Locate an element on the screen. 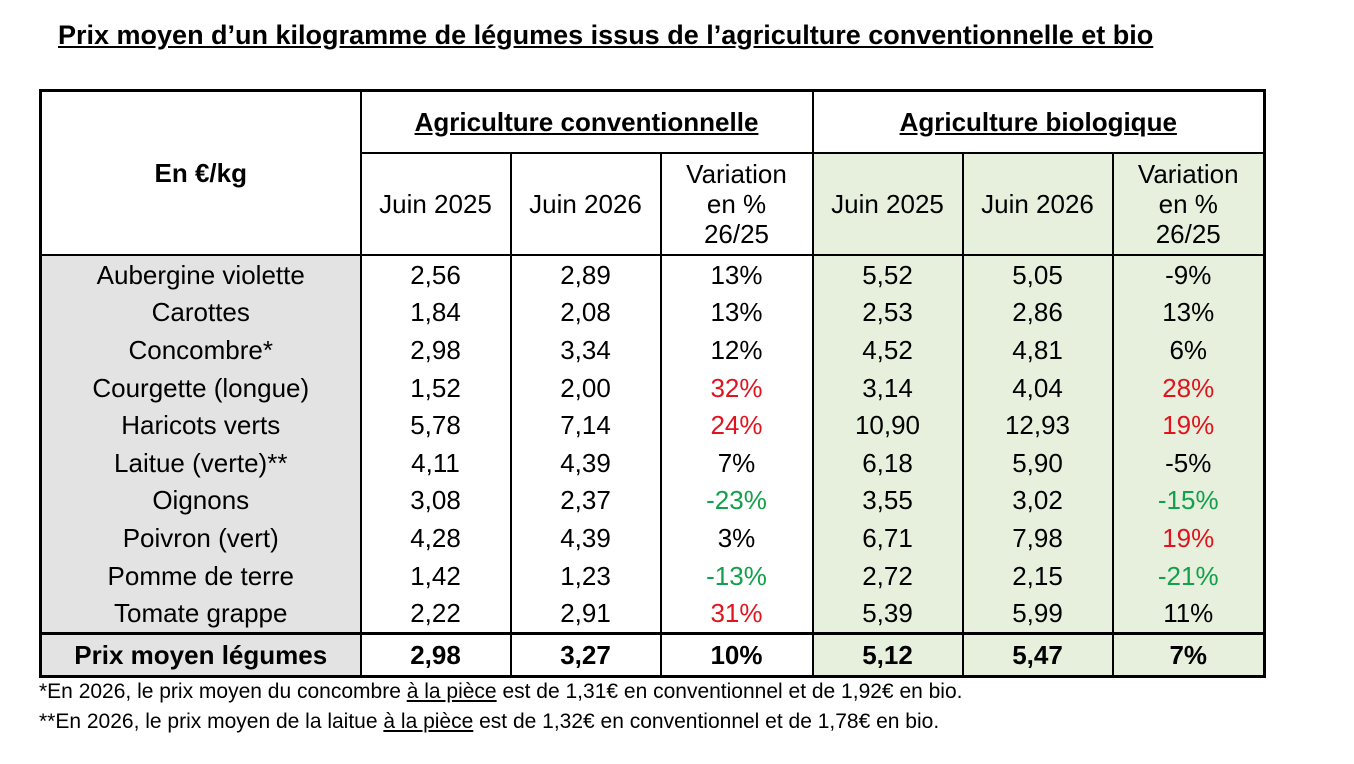 This screenshot has height=764, width=1354. cell-conv-variation: 24% is located at coordinates (736, 425).